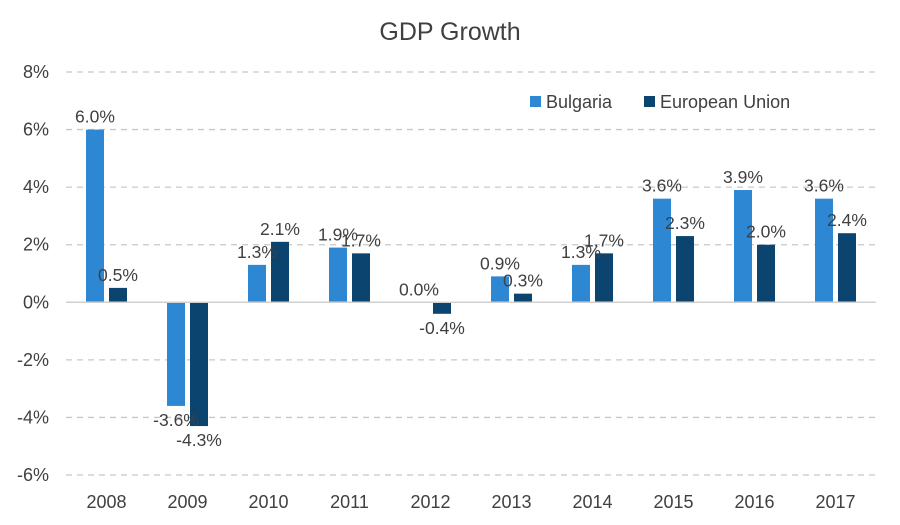 This screenshot has width=900, height=525. What do you see at coordinates (766, 232) in the screenshot?
I see `data-label: 2.0%` at bounding box center [766, 232].